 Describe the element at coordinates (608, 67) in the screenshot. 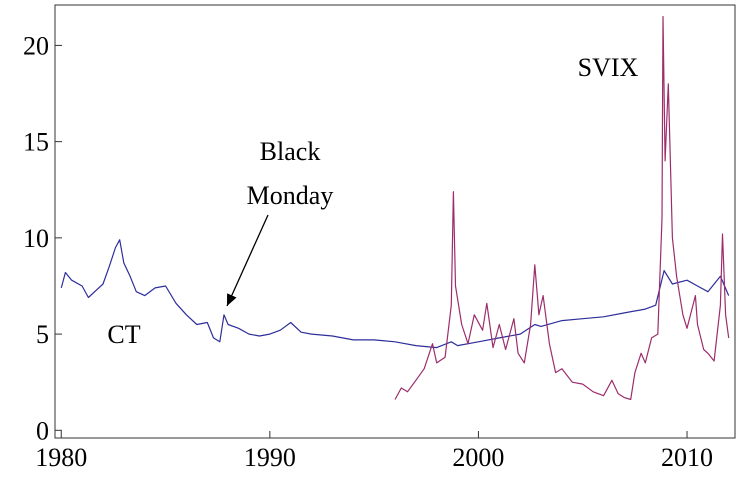

I see `series-label: SVIX` at that location.